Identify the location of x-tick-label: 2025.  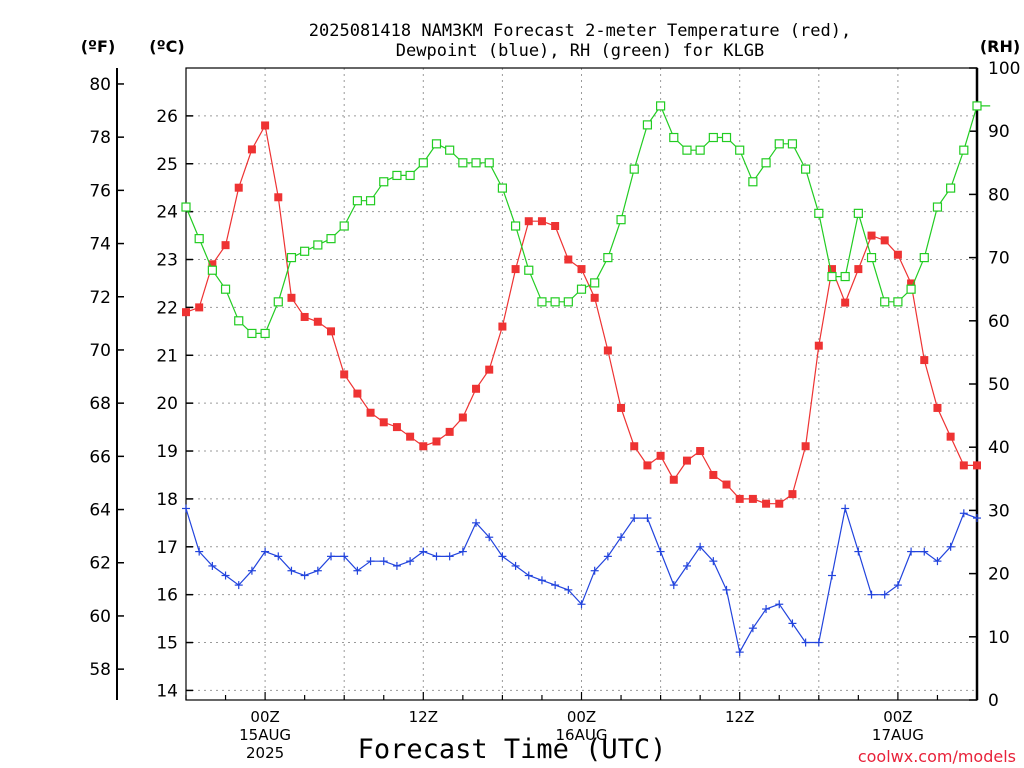
(265, 753).